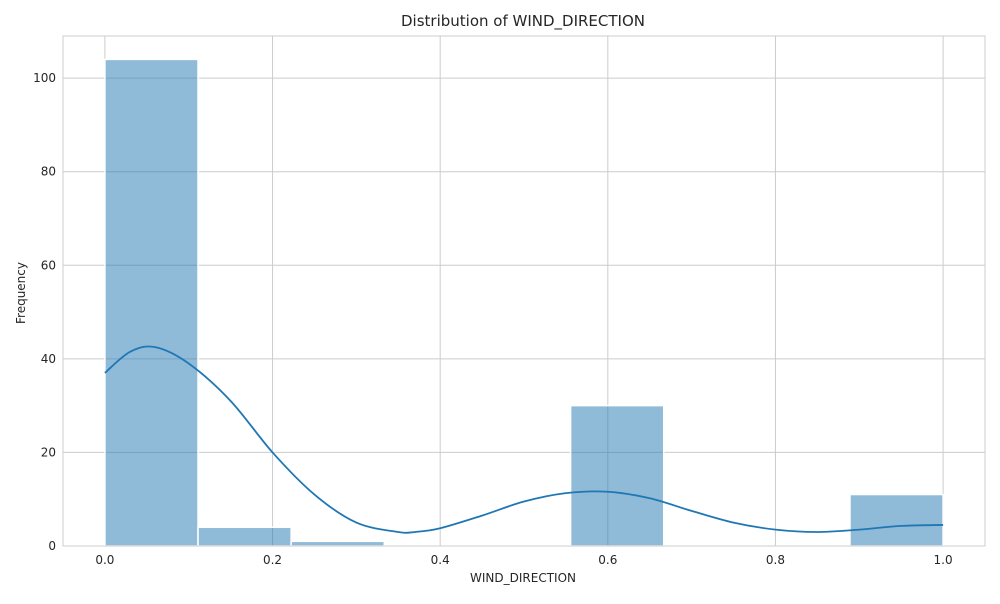  What do you see at coordinates (943, 560) in the screenshot?
I see `x-tick-label: 1.0` at bounding box center [943, 560].